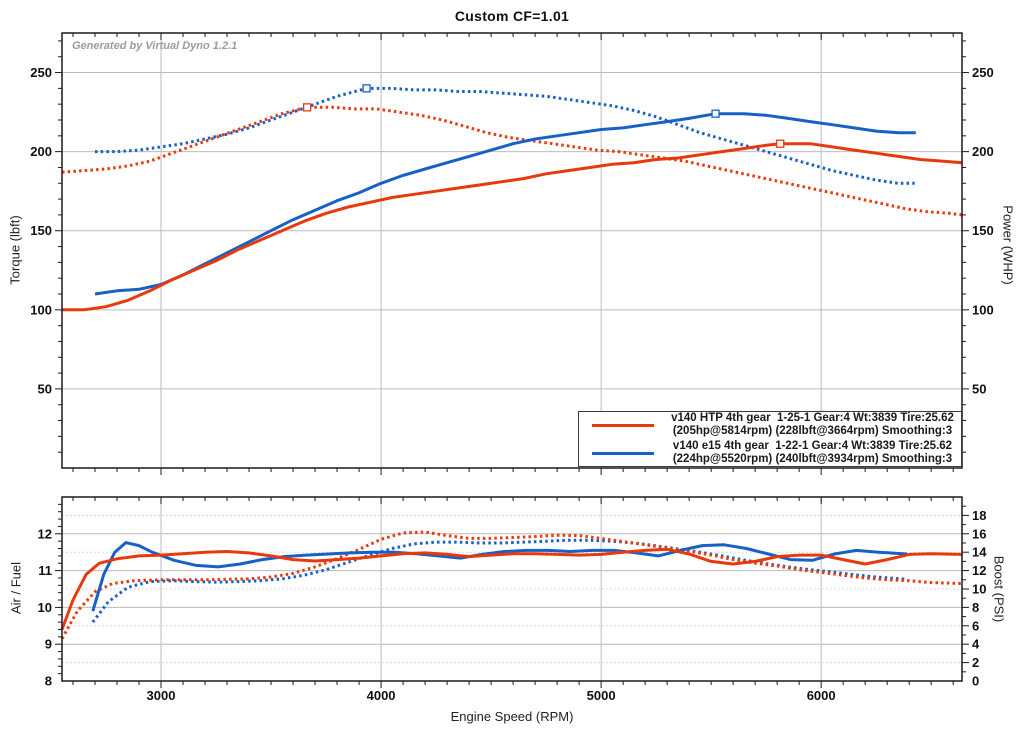 Image resolution: width=1024 pixels, height=734 pixels. I want to click on legend-blue-line-swatch, so click(623, 453).